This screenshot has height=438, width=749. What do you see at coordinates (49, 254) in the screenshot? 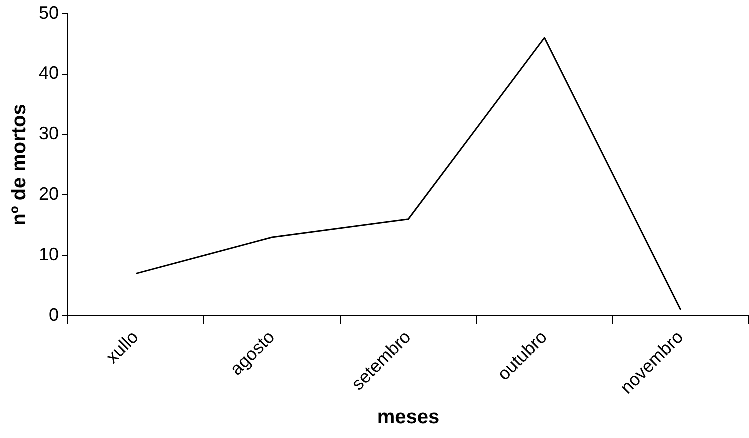
I see `y-tick-label: 10` at bounding box center [49, 254].